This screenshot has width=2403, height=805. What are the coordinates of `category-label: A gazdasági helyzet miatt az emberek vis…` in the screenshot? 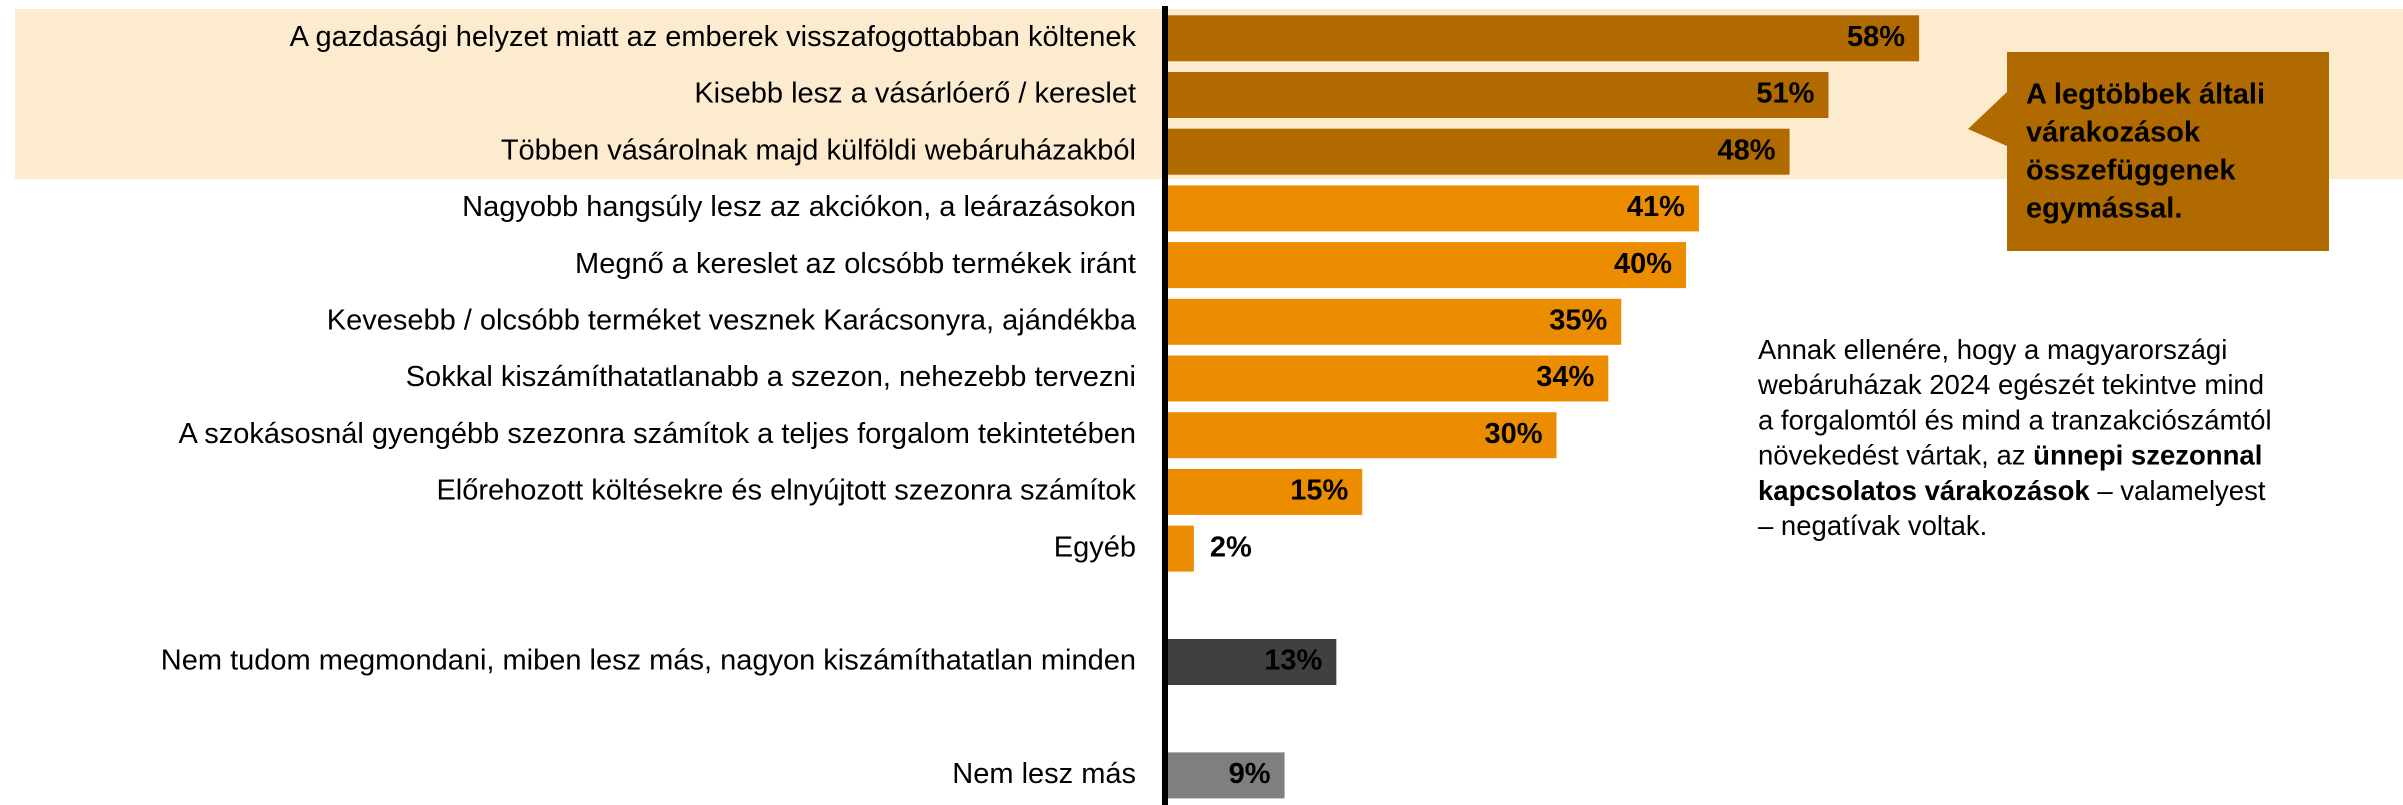 It's located at (713, 37).